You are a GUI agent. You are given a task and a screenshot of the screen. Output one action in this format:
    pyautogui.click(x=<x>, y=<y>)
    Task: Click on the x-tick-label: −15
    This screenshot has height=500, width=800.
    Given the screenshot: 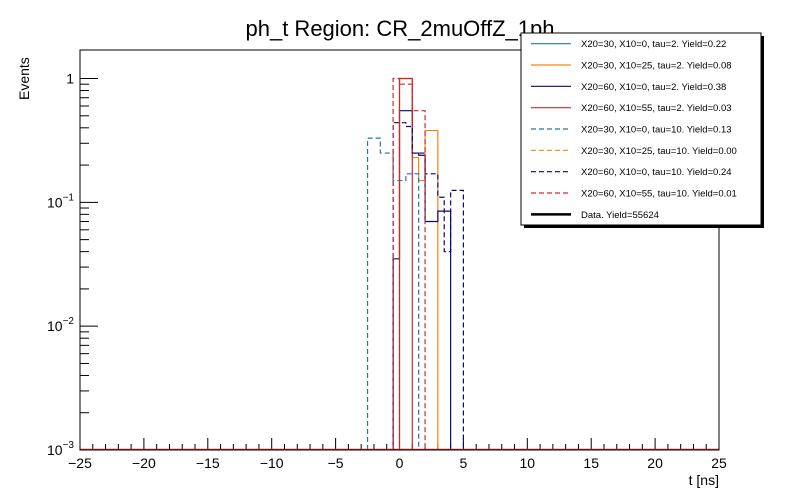 What is the action you would take?
    pyautogui.click(x=208, y=463)
    